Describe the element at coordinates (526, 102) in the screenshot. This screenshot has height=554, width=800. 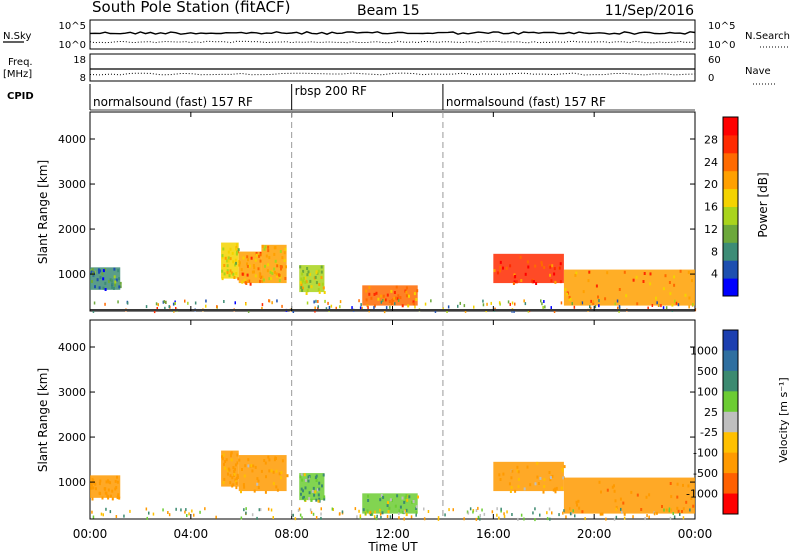
I see `cpid-segment-label: normalsound (fast) 157 RF` at that location.